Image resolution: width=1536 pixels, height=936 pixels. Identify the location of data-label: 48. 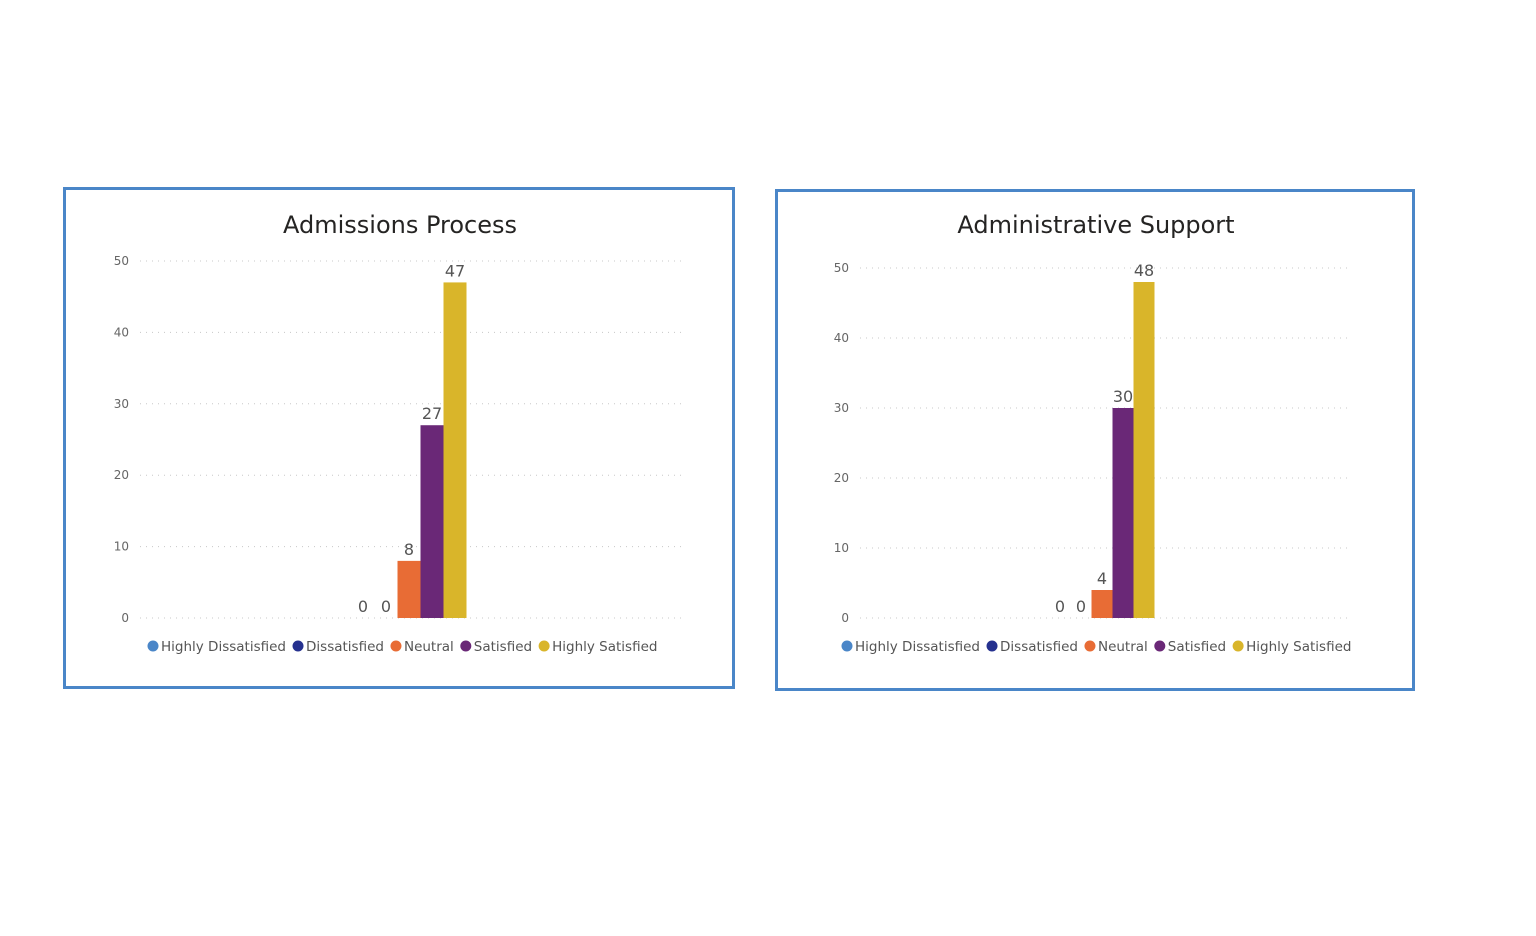
(1144, 270).